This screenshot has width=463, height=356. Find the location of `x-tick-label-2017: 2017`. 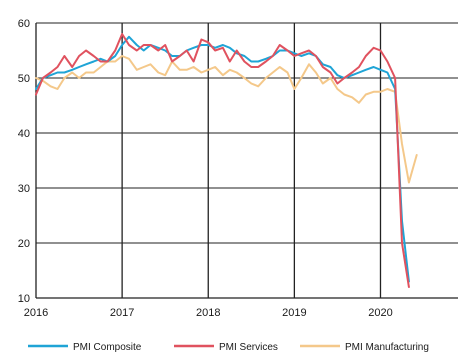

x-tick-label-2017: 2017 is located at coordinates (122, 313).